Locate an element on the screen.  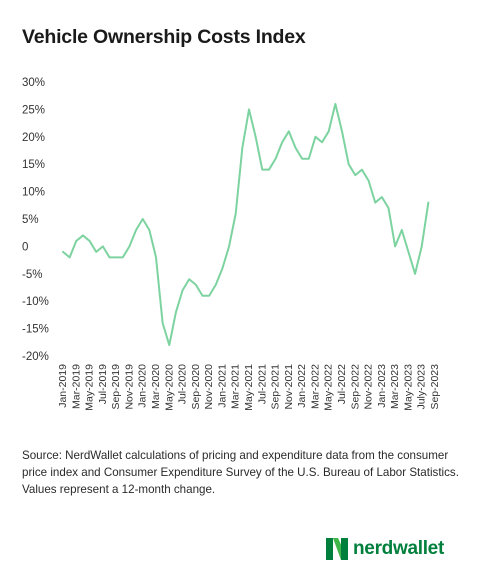
nerdwallet-n-icon is located at coordinates (337, 549).